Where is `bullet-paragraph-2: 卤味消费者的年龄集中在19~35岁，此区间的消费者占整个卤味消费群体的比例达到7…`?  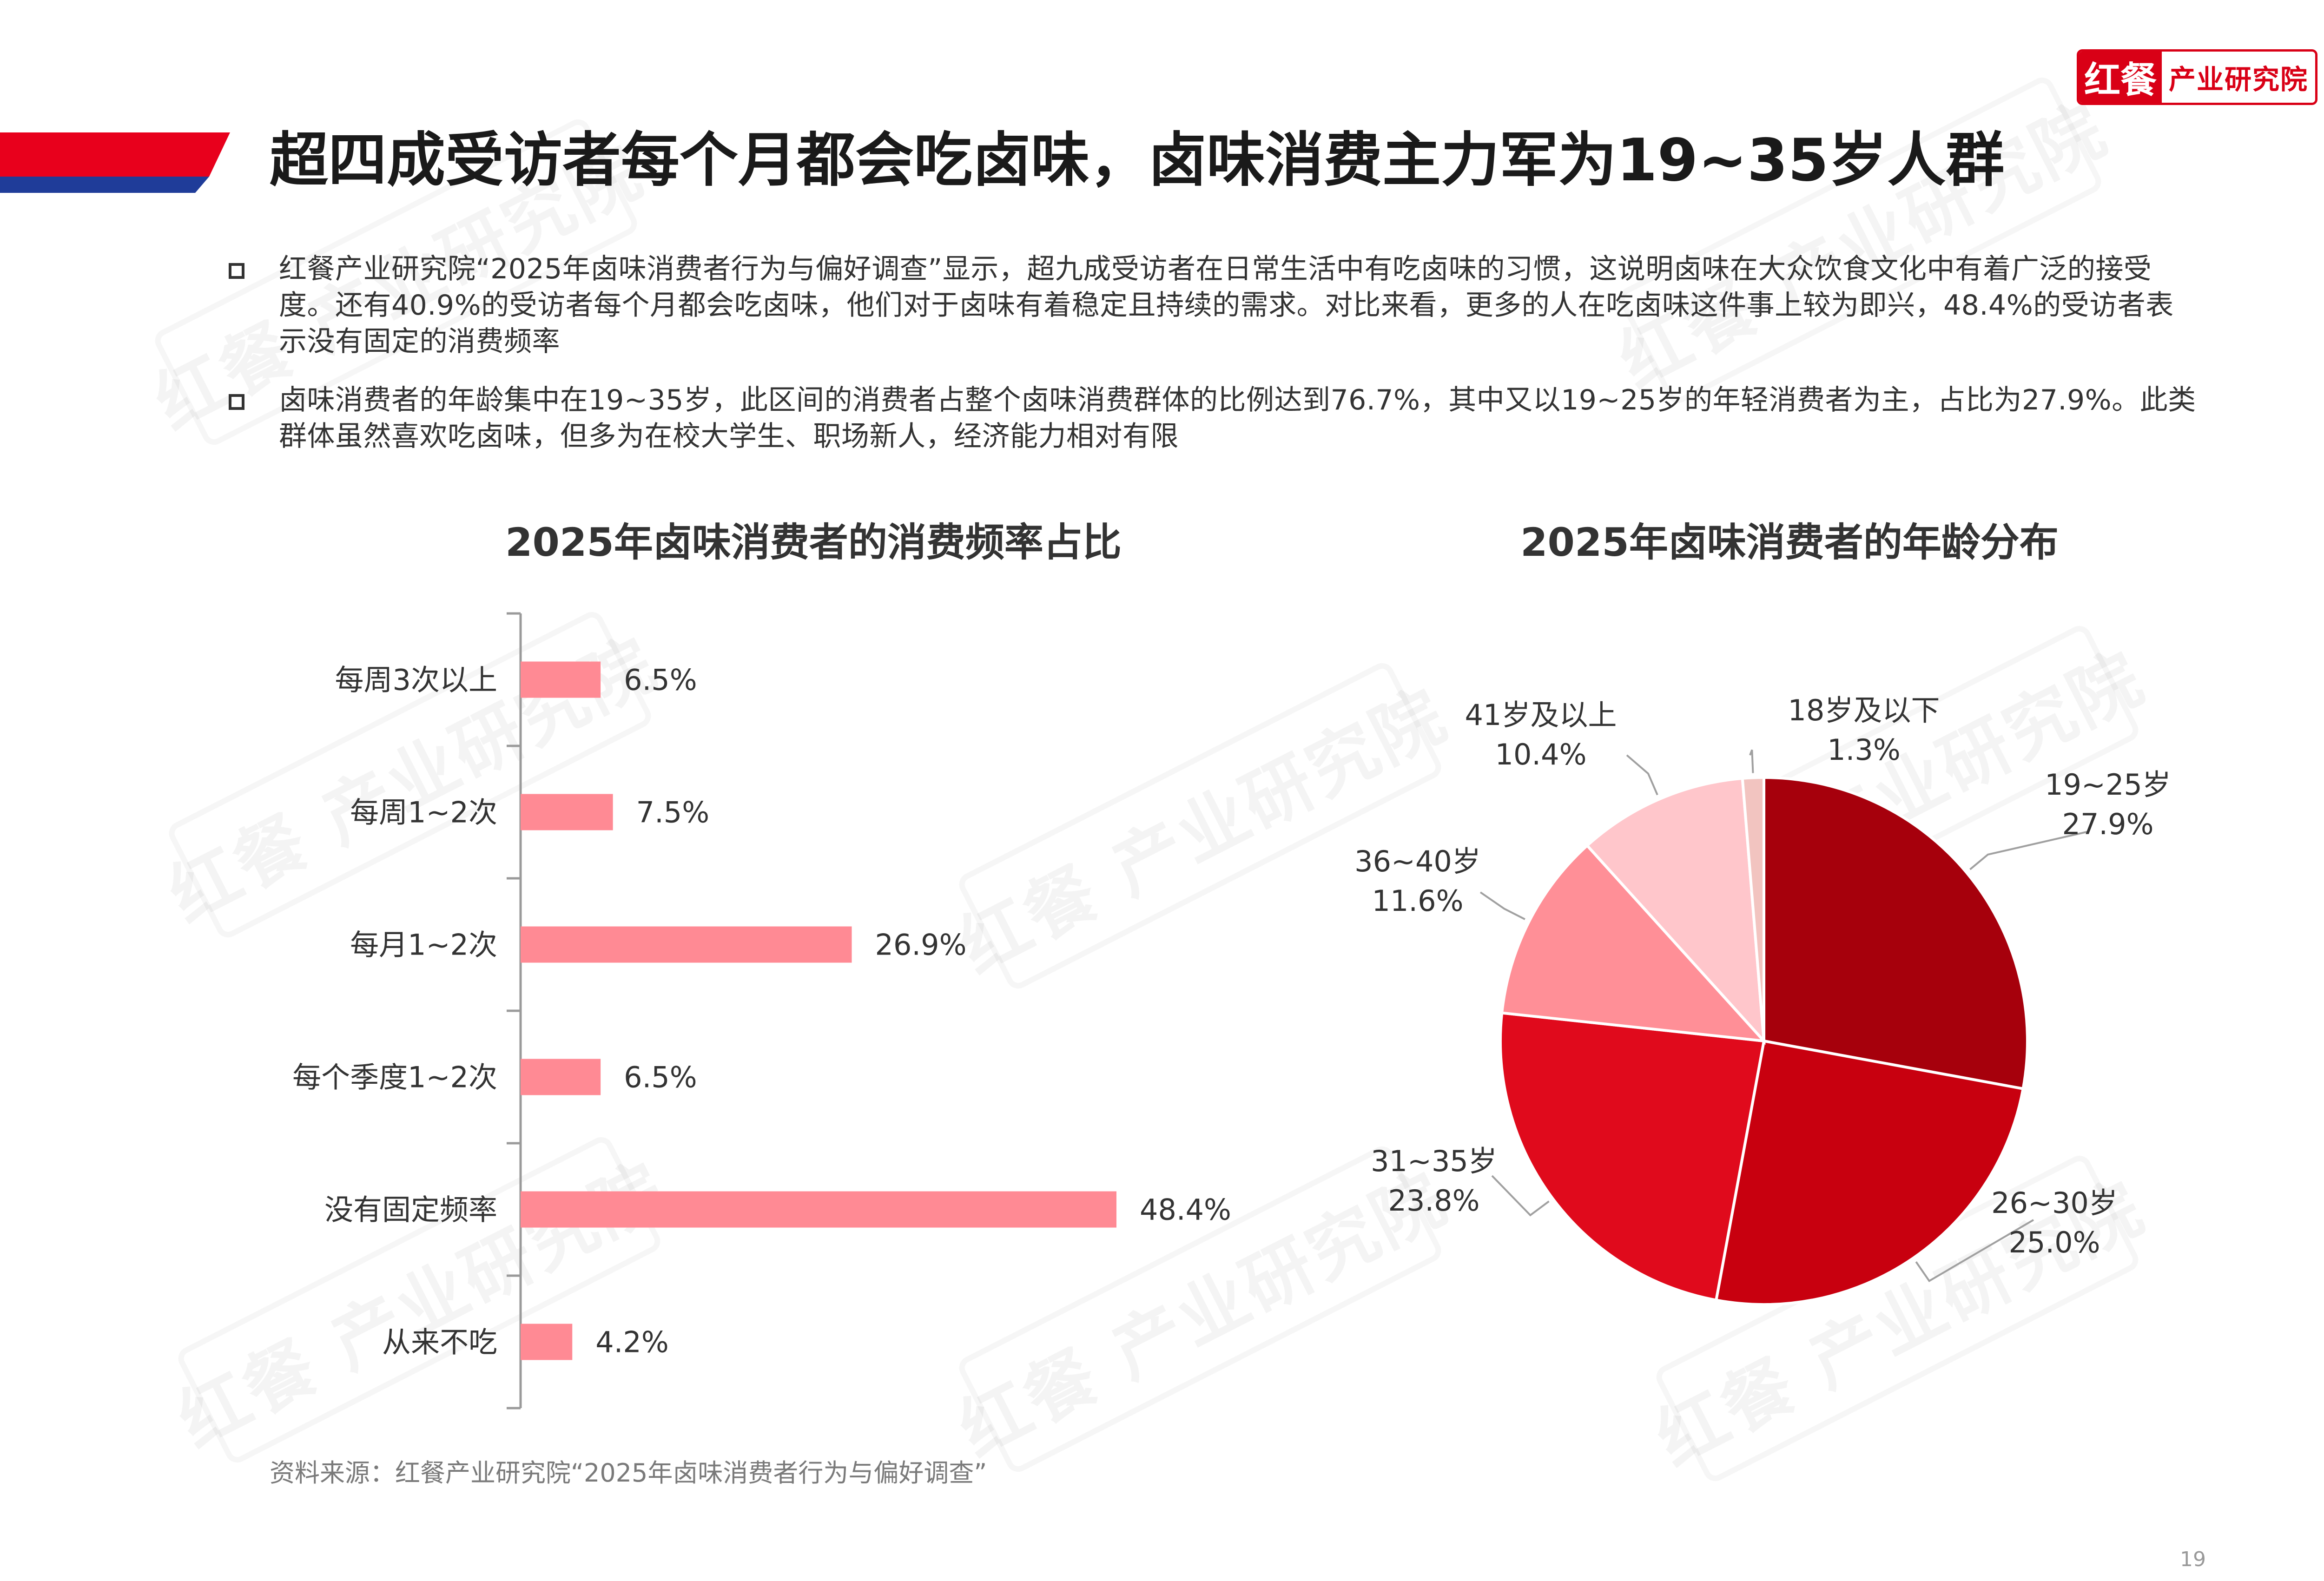
bullet-paragraph-2: 卤味消费者的年龄集中在19~35岁，此区间的消费者占整个卤味消费群体的比例达到7… is located at coordinates (1237, 418).